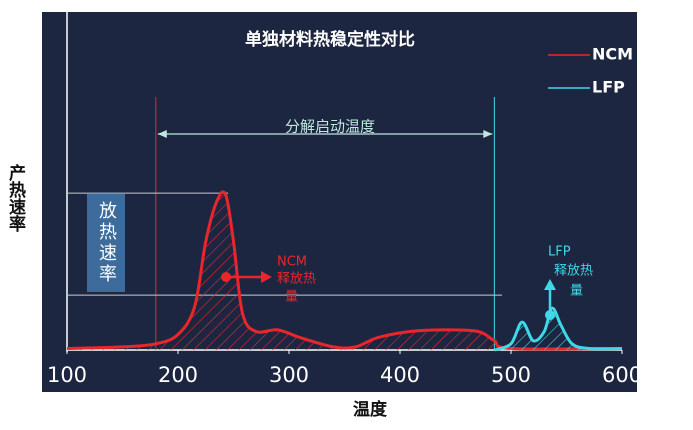 Image resolution: width=693 pixels, height=430 pixels. Describe the element at coordinates (400, 375) in the screenshot. I see `x-tick-label: 400` at that location.